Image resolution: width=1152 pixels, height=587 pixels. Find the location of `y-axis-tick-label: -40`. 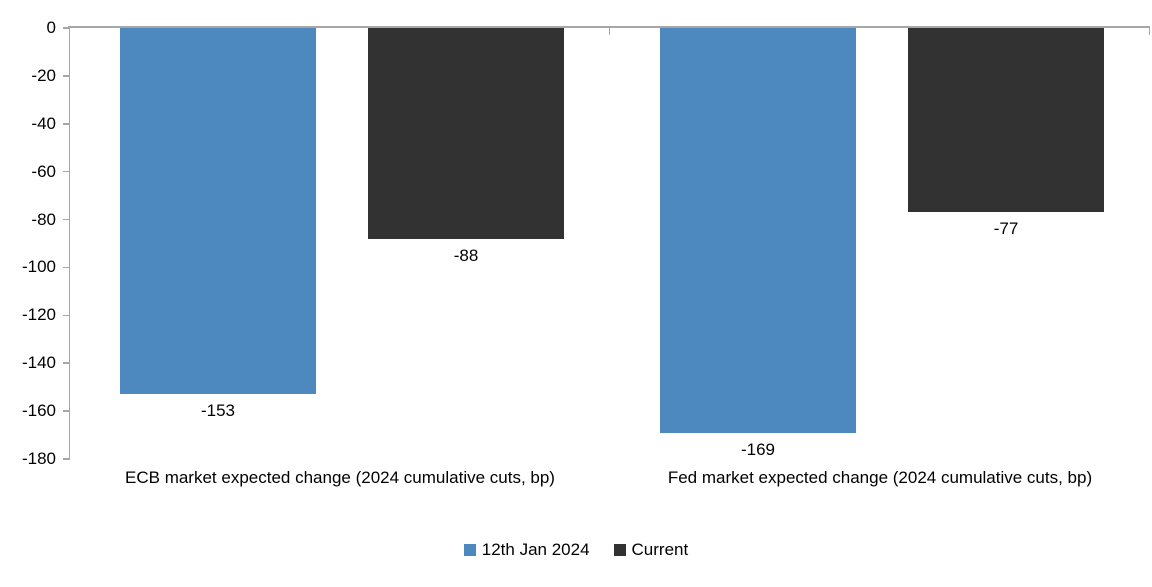

y-axis-tick-label: -40 is located at coordinates (43, 123).